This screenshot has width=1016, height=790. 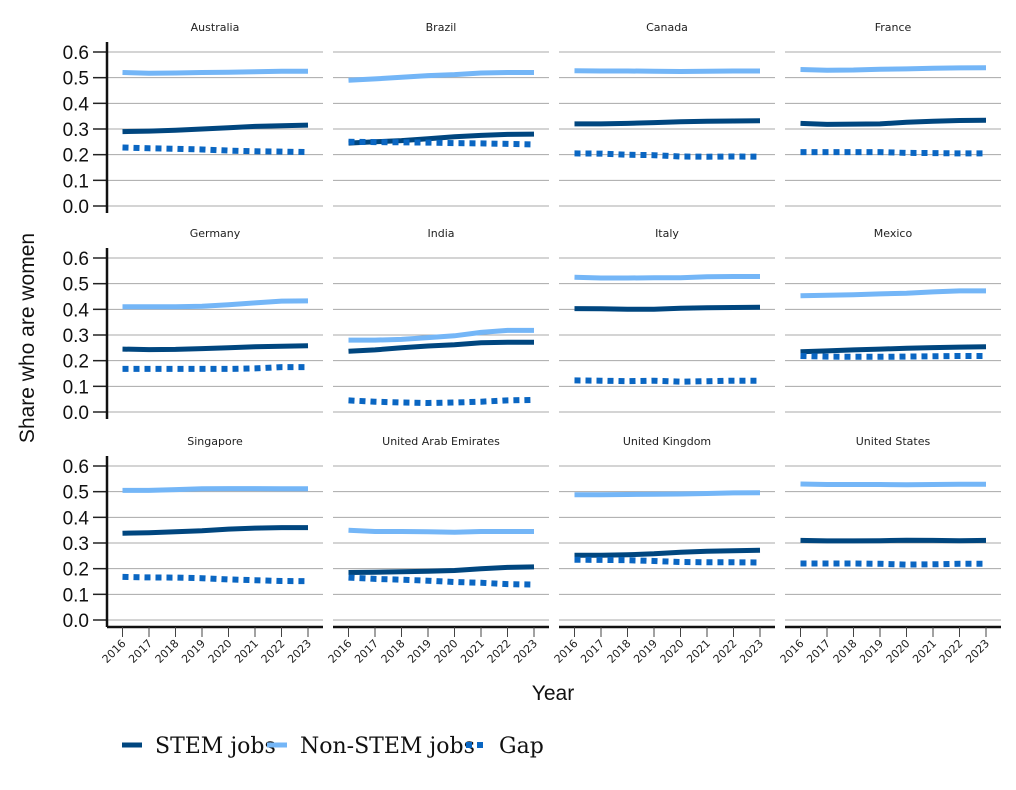 I want to click on panel-title: United States, so click(x=893, y=441).